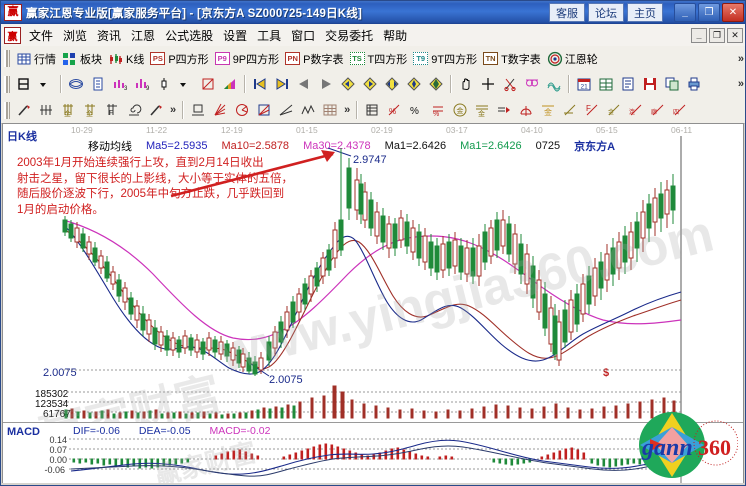  What do you see at coordinates (740, 84) in the screenshot?
I see `toolbar2-overflow-chevron: »` at bounding box center [740, 84].